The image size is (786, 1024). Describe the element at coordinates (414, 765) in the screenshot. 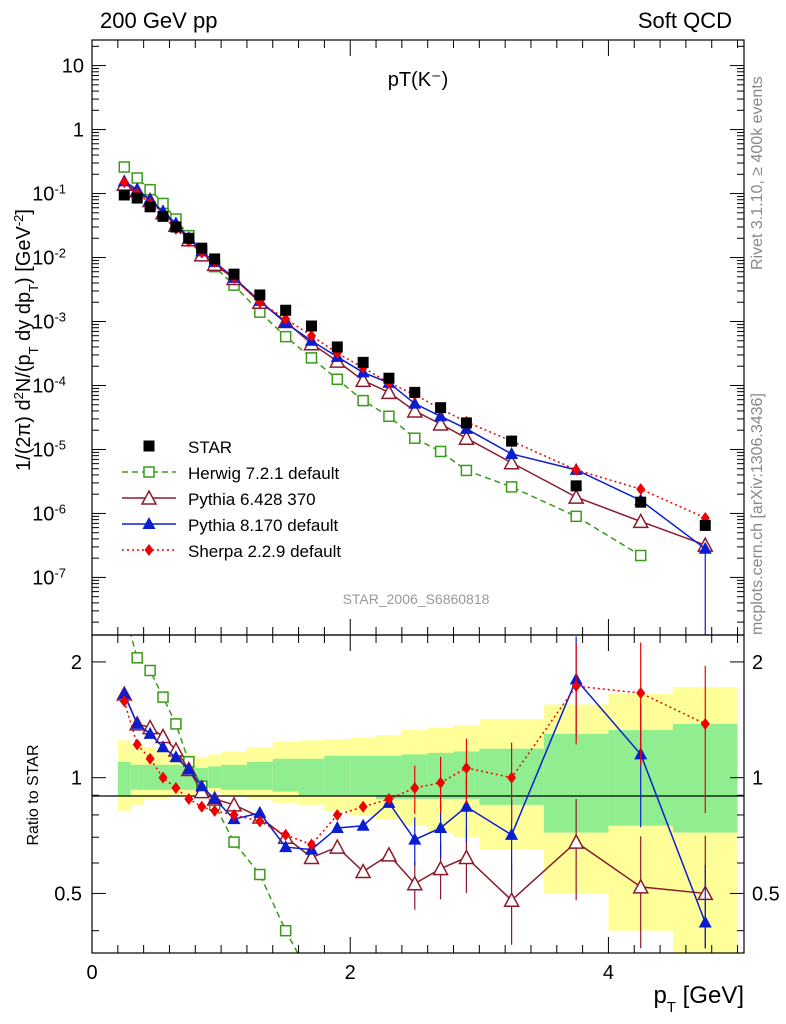

I see `ratio-line-sherpa` at that location.